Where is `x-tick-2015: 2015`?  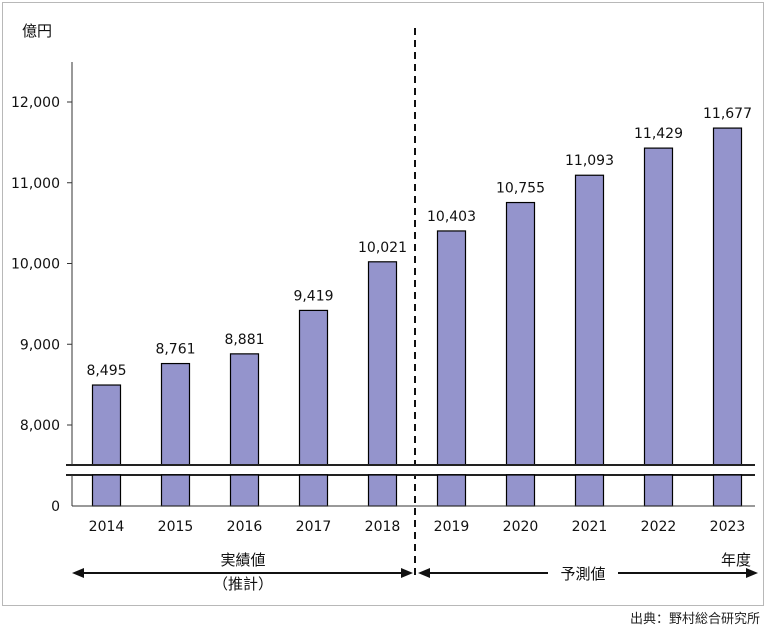 x-tick-2015: 2015 is located at coordinates (176, 527).